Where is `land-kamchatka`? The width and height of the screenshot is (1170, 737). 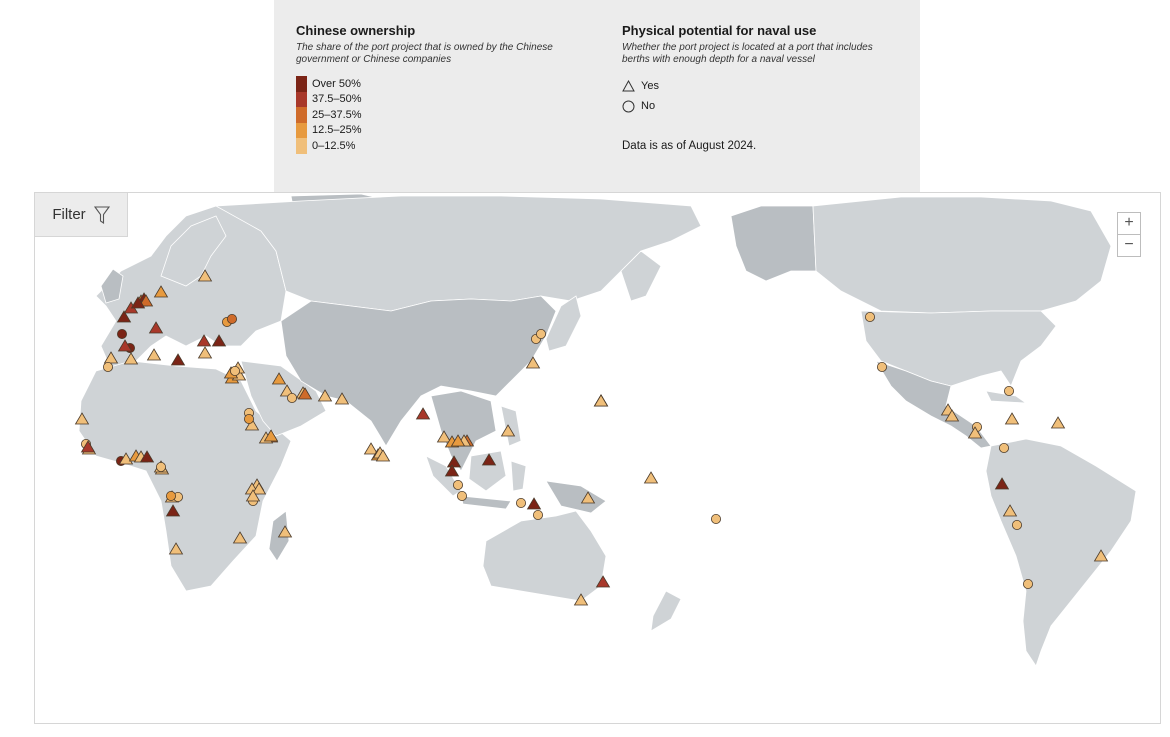 land-kamchatka is located at coordinates (641, 276).